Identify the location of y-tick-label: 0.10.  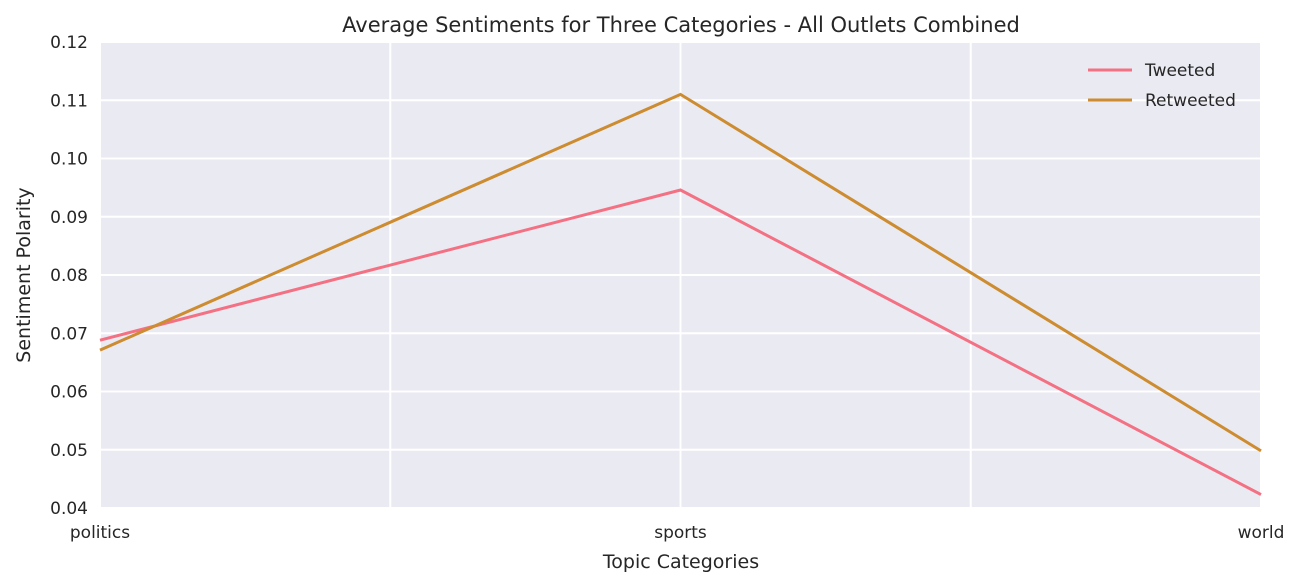
(69, 160).